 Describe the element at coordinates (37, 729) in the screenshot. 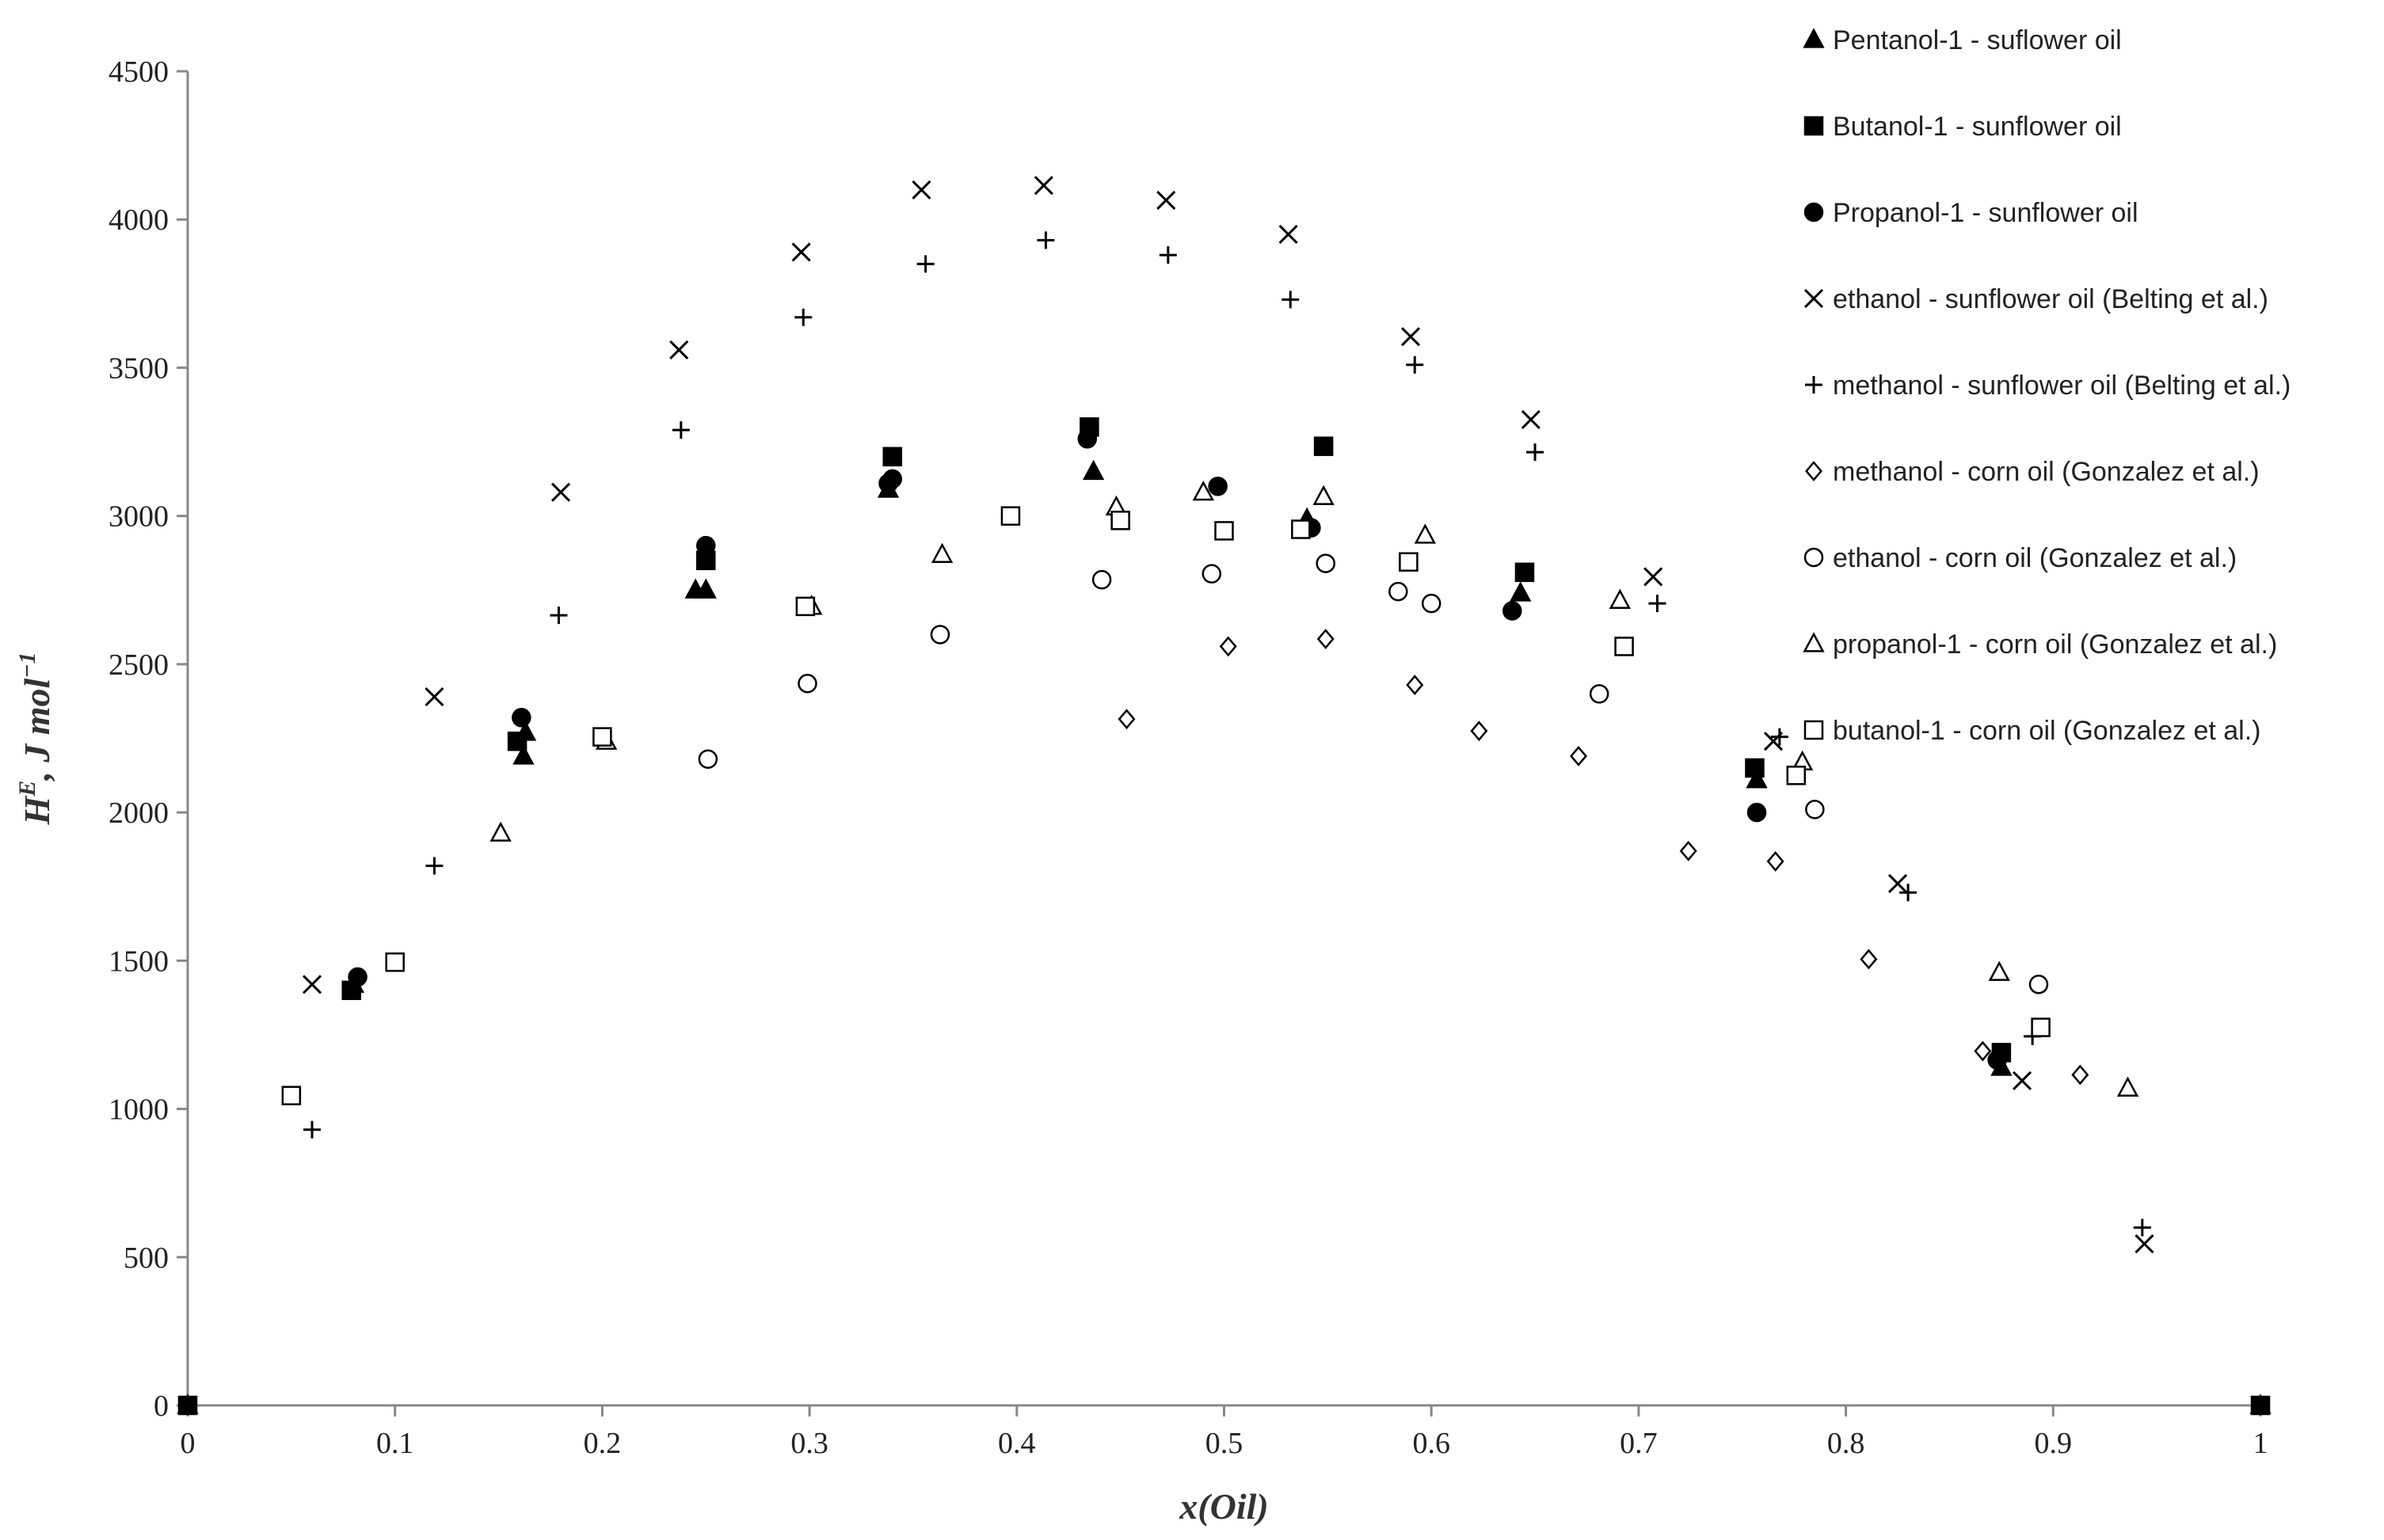

I see `y-axis-title-rest: , J mol` at that location.